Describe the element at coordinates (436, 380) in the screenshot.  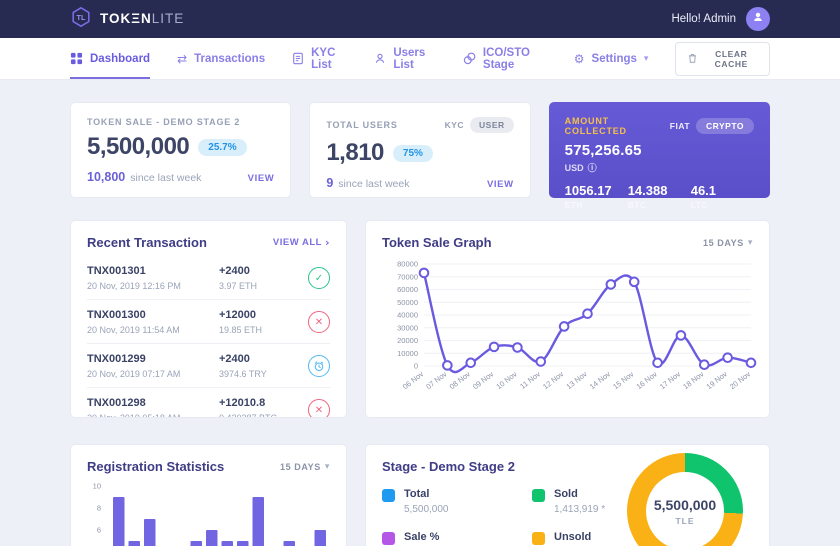
I see `svg-text: 07 Nov` at that location.